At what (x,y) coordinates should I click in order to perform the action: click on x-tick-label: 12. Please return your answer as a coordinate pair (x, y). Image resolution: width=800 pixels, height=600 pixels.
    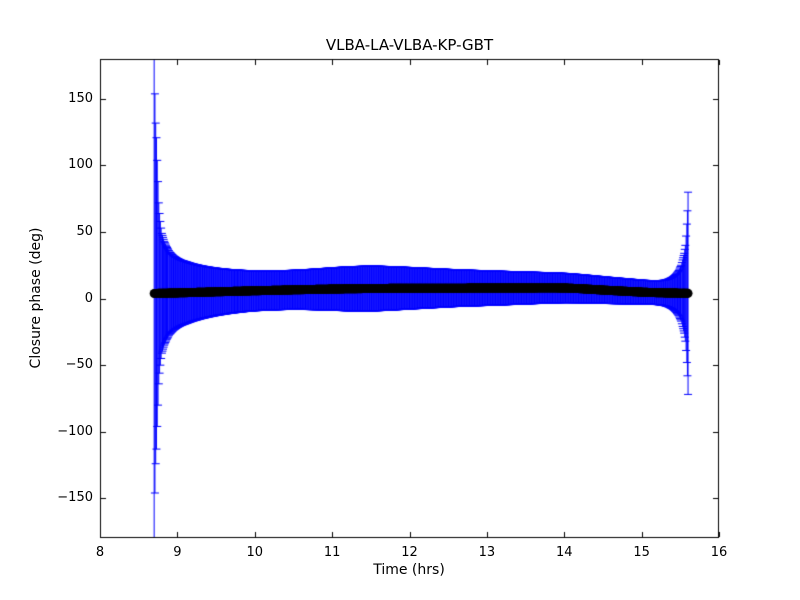
    Looking at the image, I should click on (409, 552).